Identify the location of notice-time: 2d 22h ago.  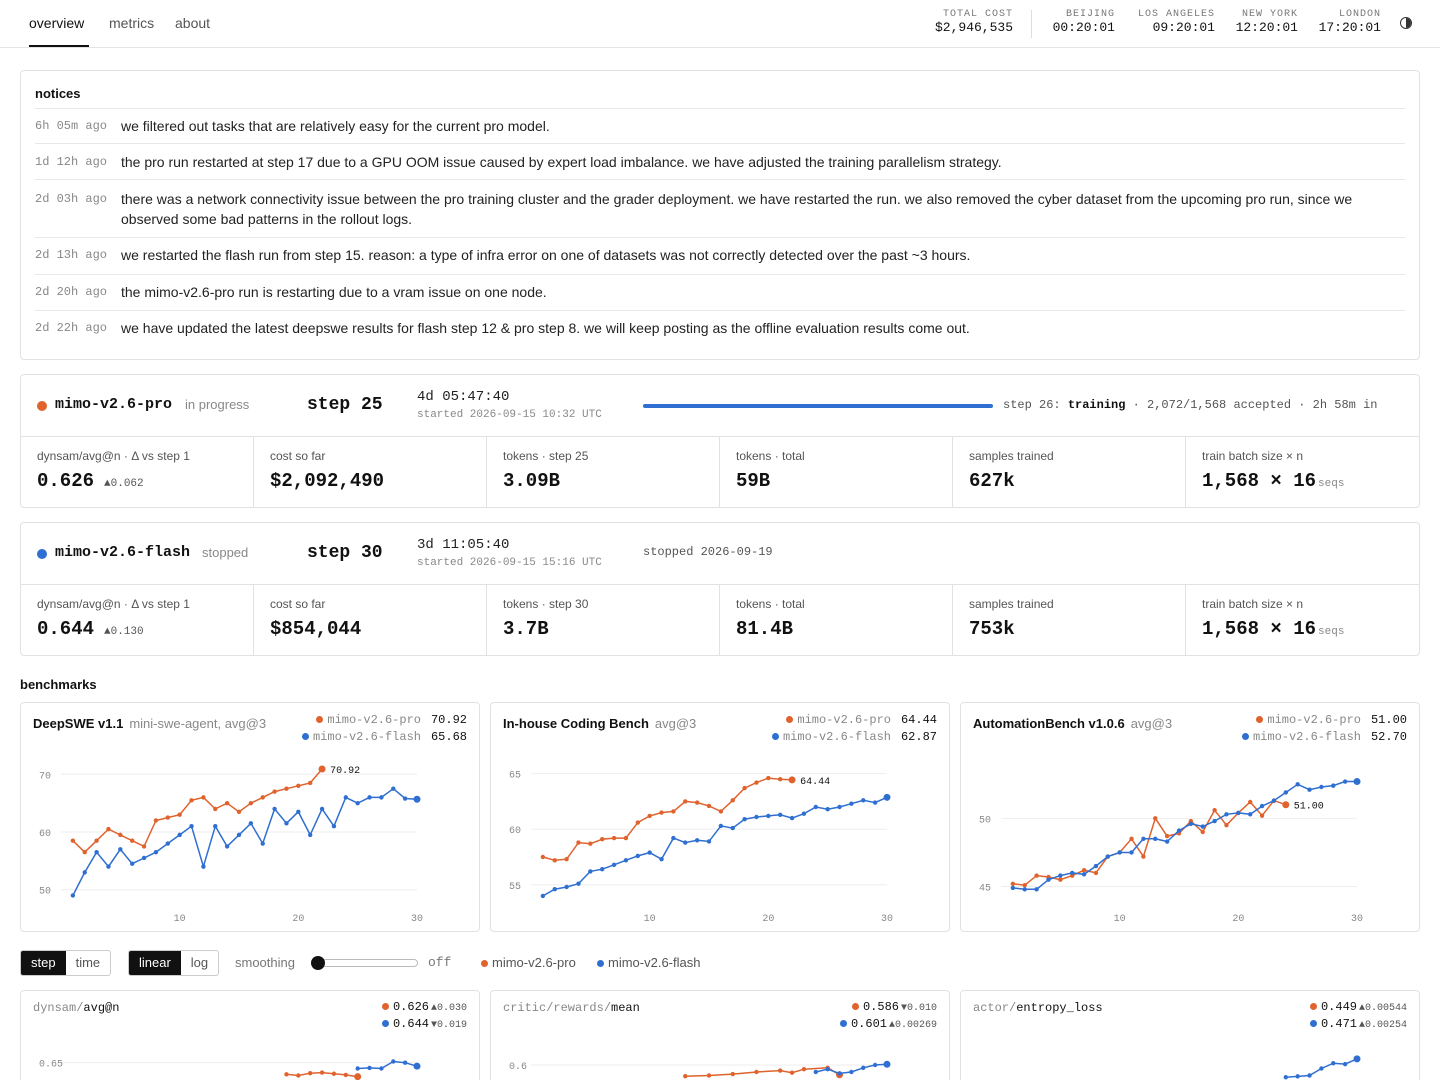
(71, 328).